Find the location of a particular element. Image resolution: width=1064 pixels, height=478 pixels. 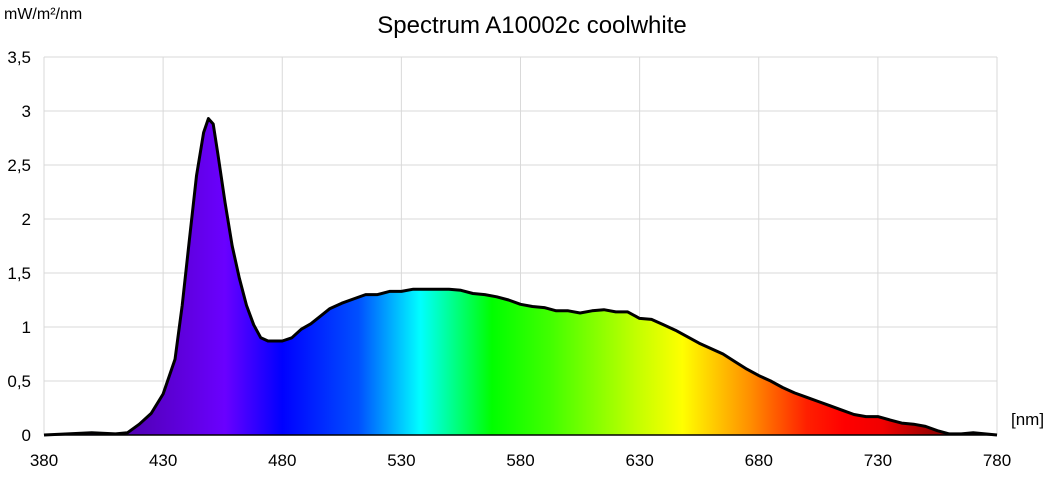

y-tick-label: 2 is located at coordinates (26, 219).